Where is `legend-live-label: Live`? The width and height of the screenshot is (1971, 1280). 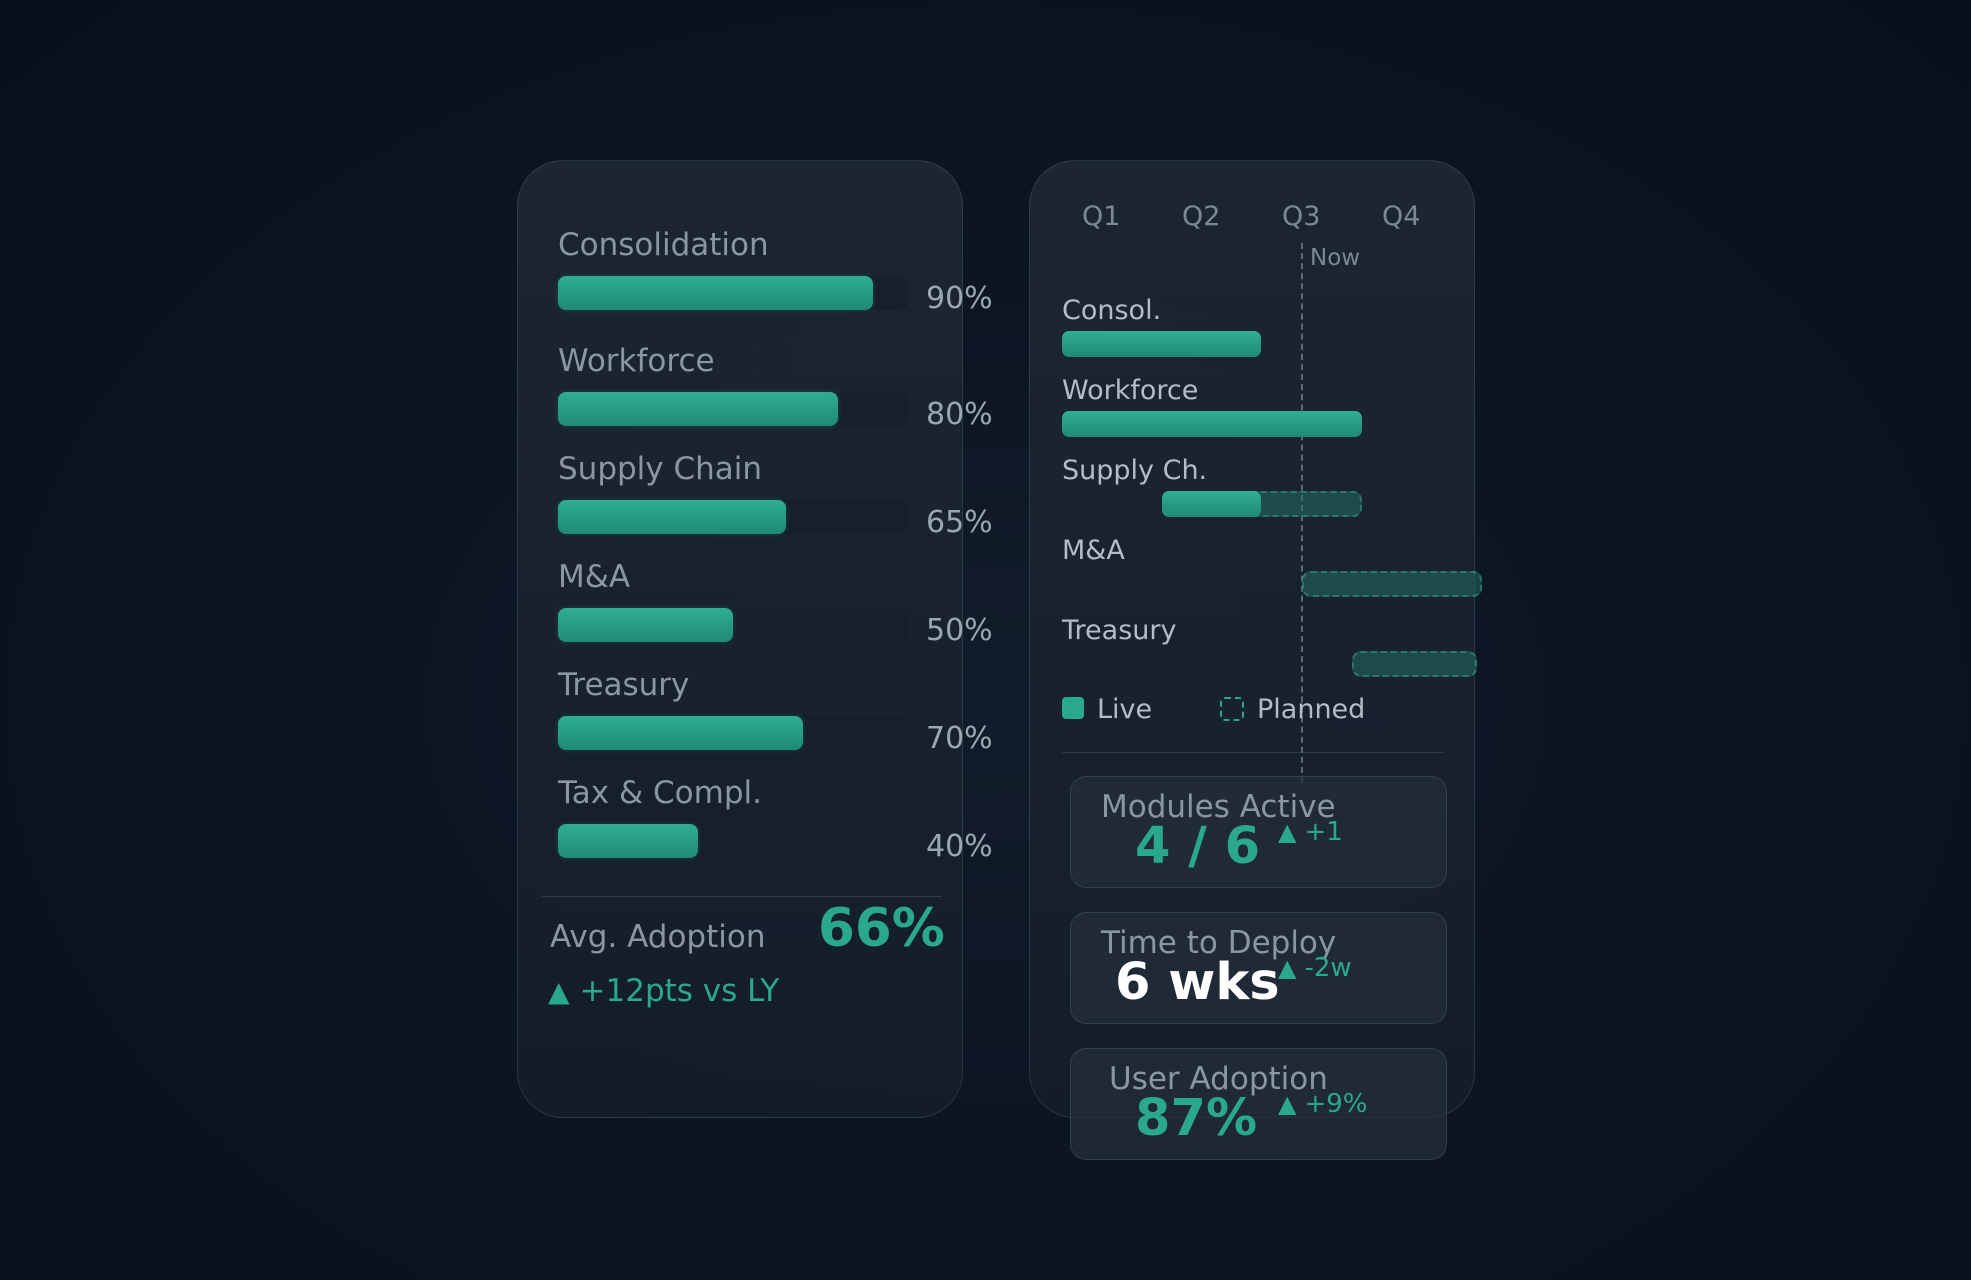
legend-live-label: Live is located at coordinates (1125, 709).